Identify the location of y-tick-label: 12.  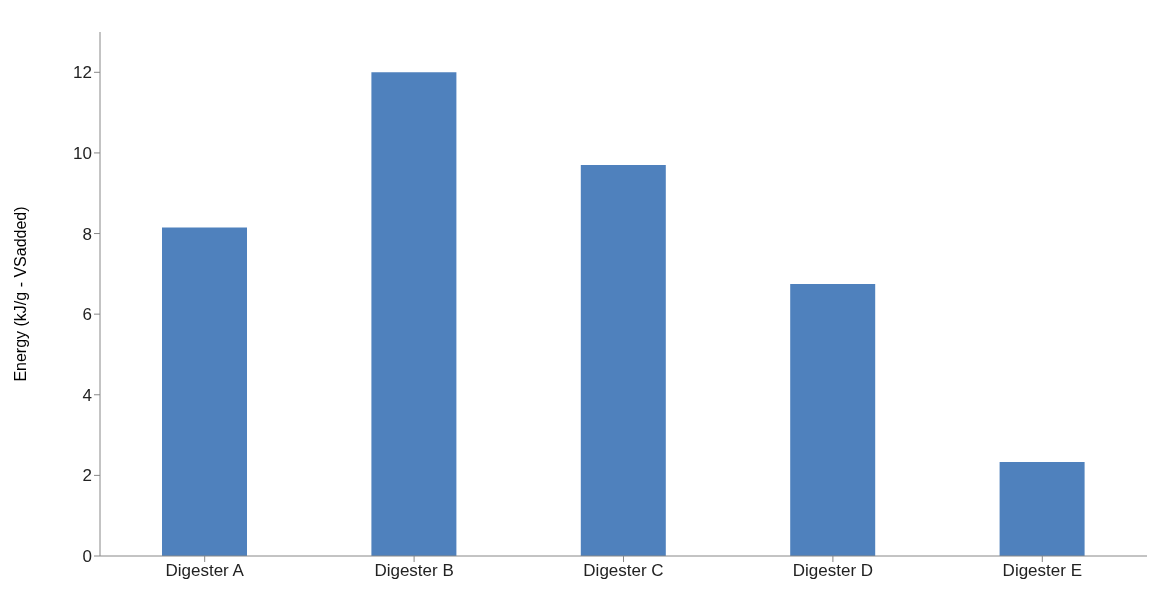
(82, 73).